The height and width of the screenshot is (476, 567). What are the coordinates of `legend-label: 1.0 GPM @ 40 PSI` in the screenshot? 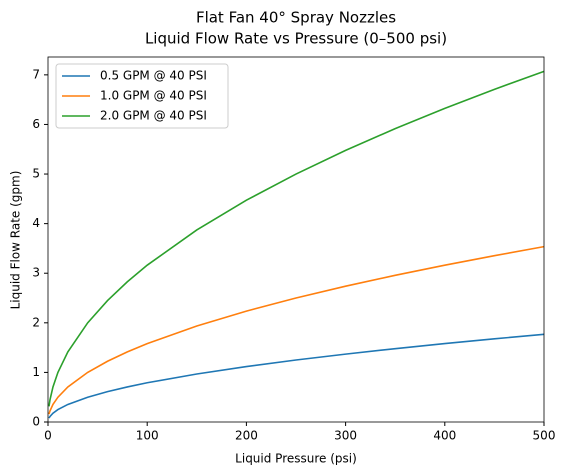 It's located at (153, 96).